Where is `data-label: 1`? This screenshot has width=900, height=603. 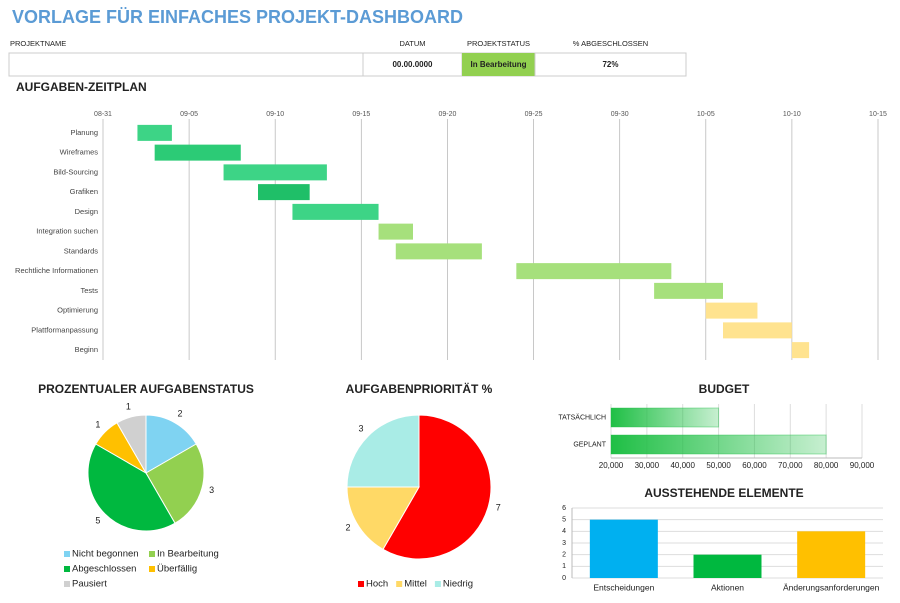 data-label: 1 is located at coordinates (128, 407).